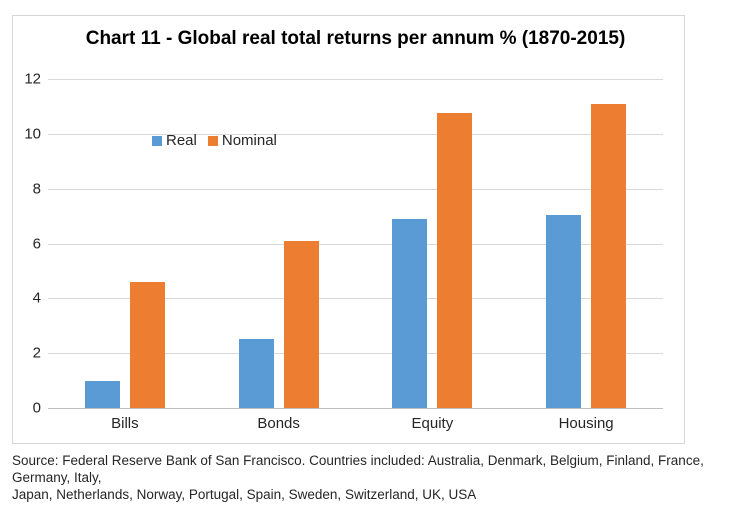 This screenshot has height=505, width=744. I want to click on x-category-label-bills: Bills, so click(125, 423).